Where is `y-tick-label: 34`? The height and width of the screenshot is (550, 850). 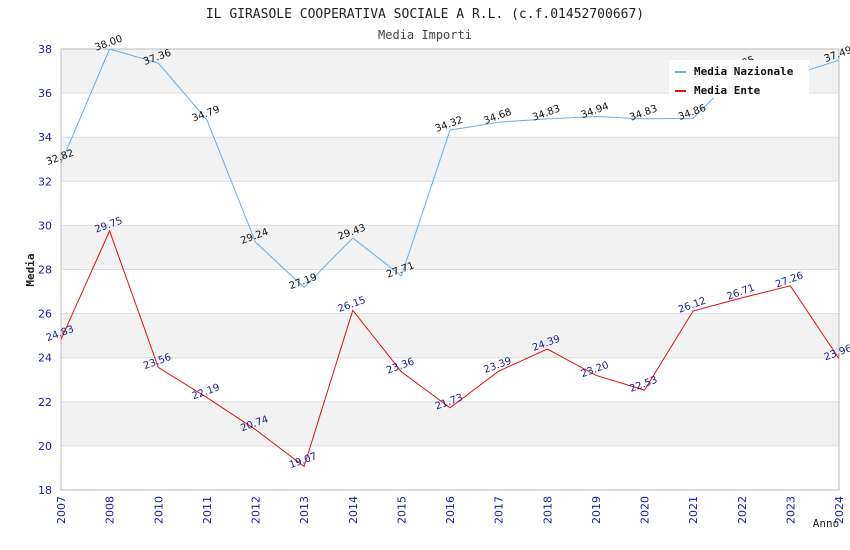 y-tick-label: 34 is located at coordinates (45, 137).